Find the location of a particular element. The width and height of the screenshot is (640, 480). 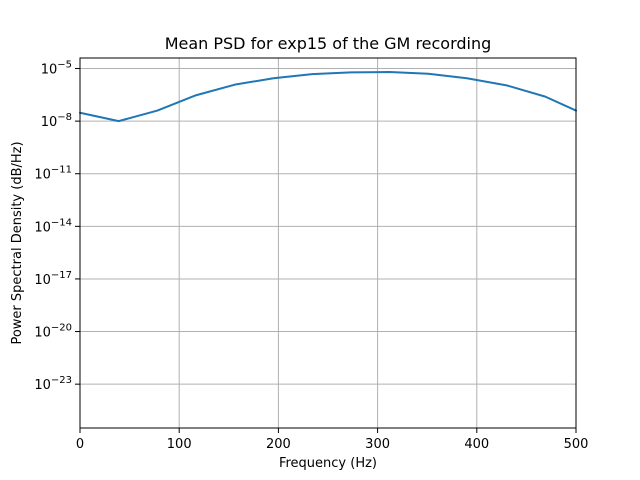

x-tick-label: 200 is located at coordinates (278, 444).